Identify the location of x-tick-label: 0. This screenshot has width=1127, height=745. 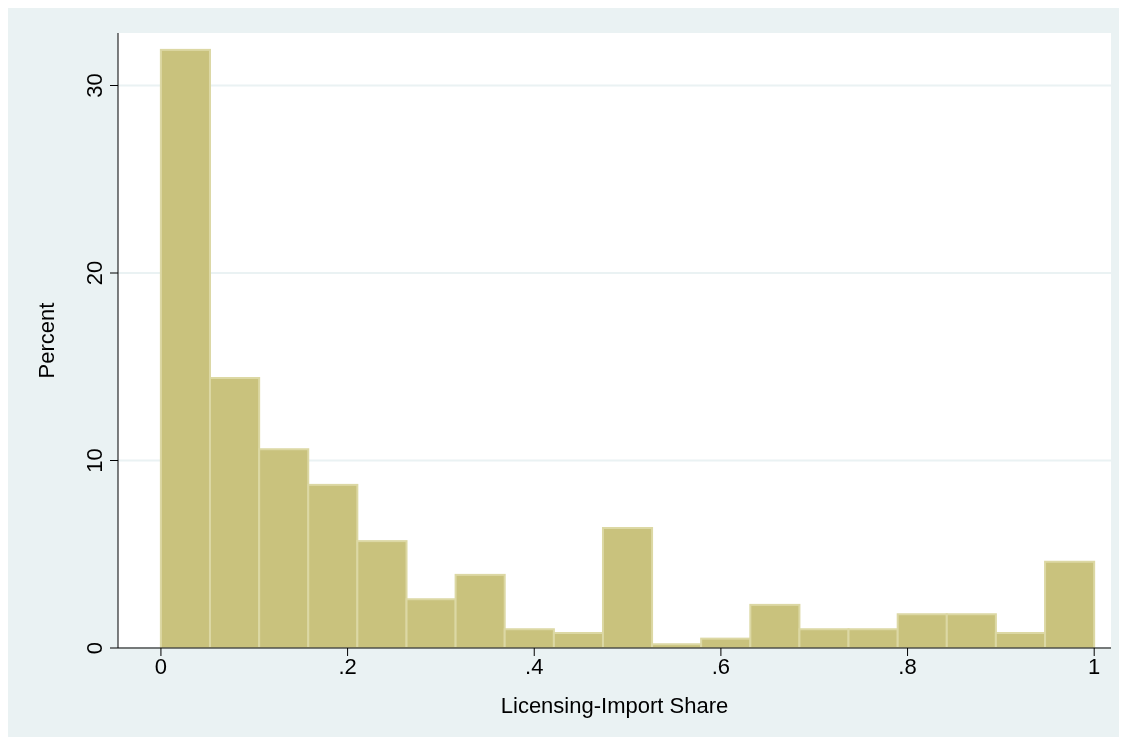
(161, 666).